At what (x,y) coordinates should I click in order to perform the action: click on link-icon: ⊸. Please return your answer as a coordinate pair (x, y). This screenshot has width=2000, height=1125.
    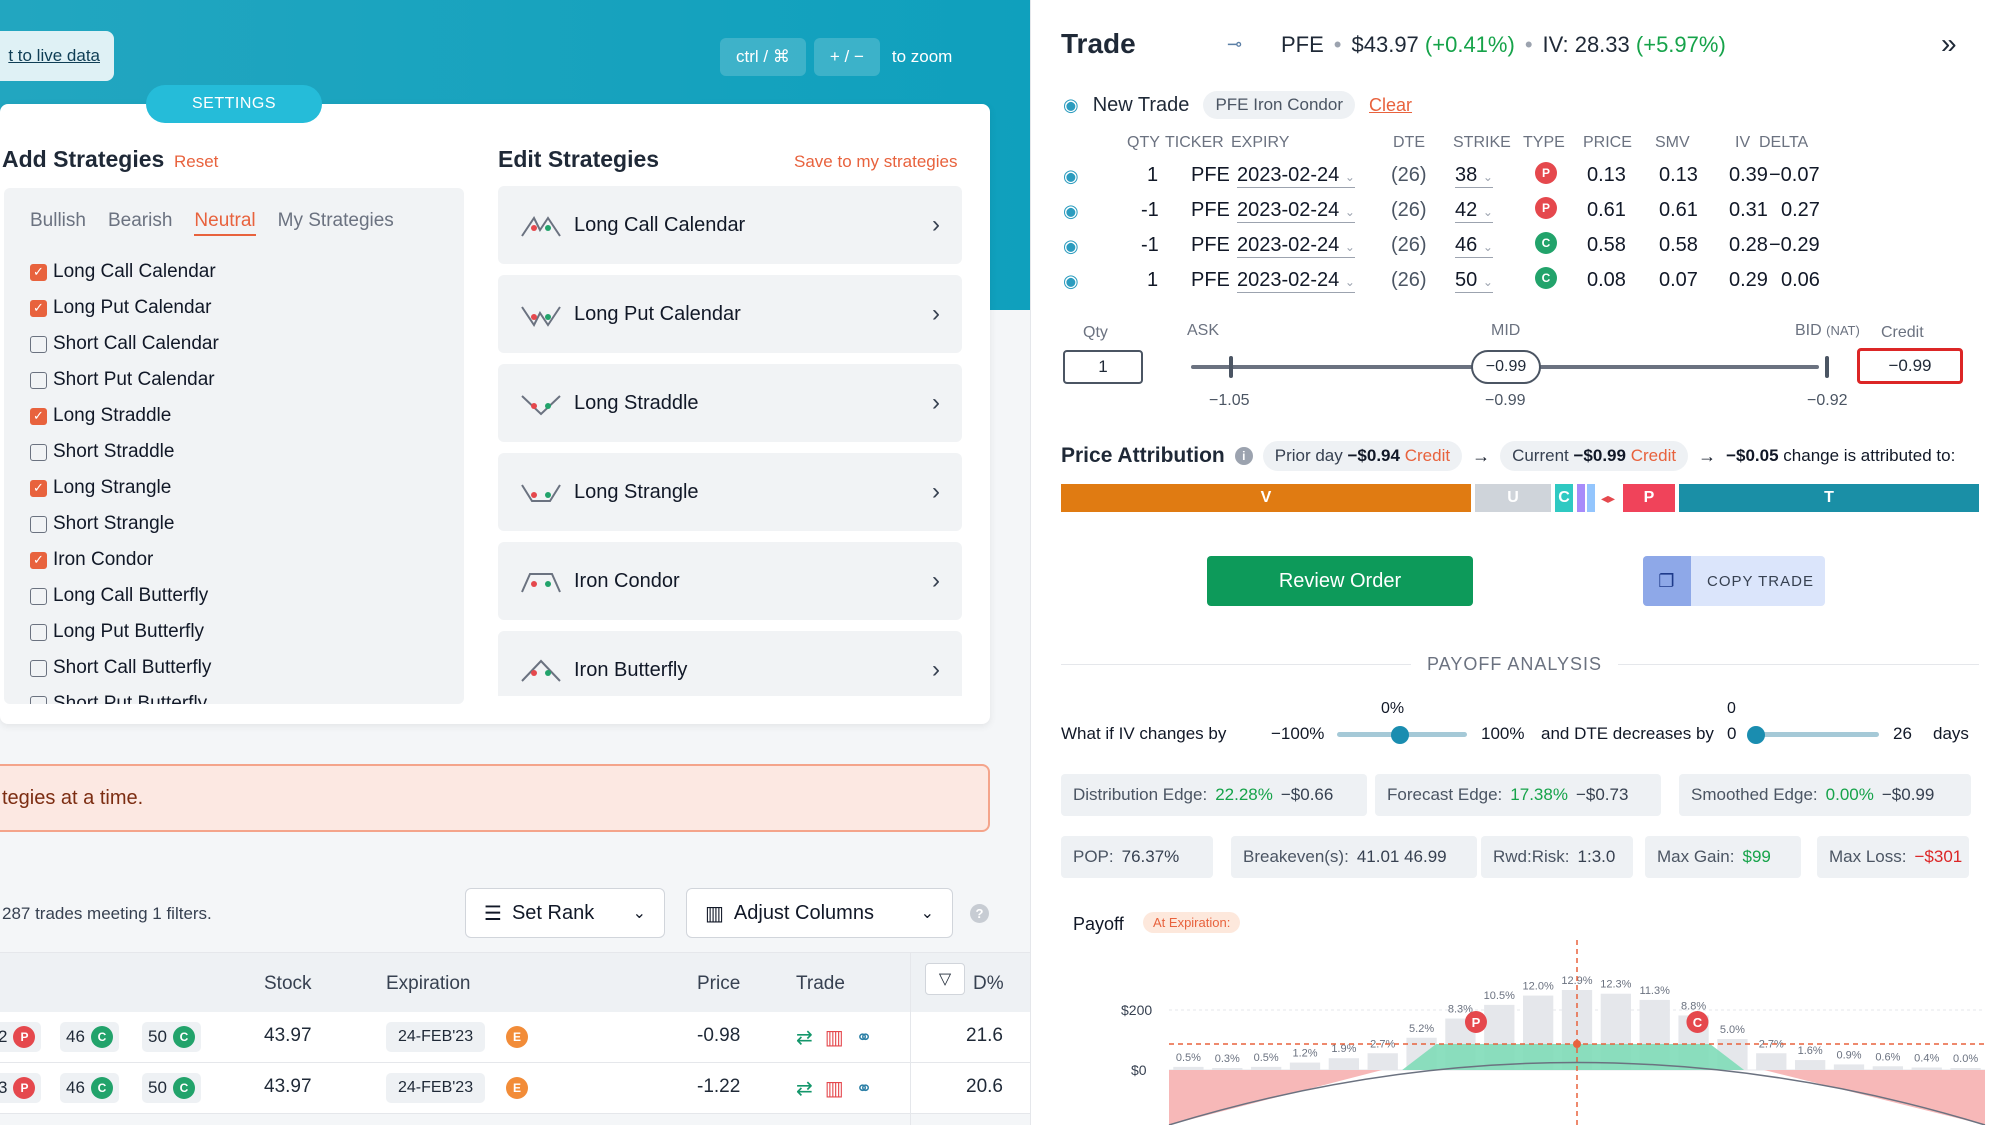
    Looking at the image, I should click on (1235, 44).